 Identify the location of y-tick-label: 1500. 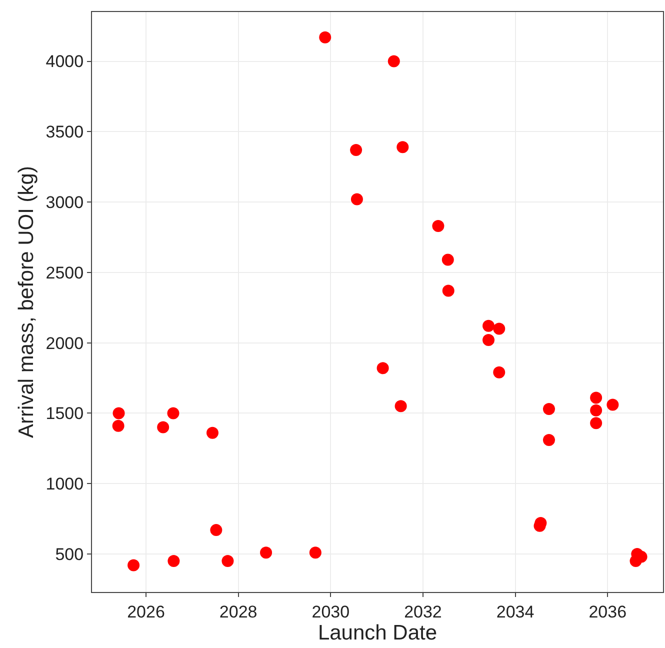
(65, 414).